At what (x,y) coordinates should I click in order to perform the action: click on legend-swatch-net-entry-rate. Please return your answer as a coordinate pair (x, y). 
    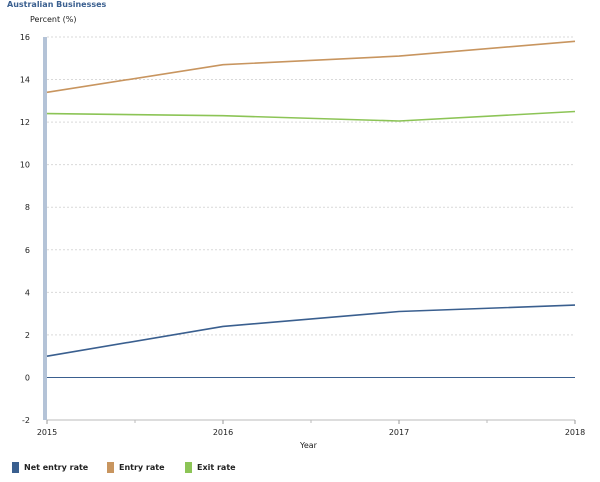
    Looking at the image, I should click on (15, 467).